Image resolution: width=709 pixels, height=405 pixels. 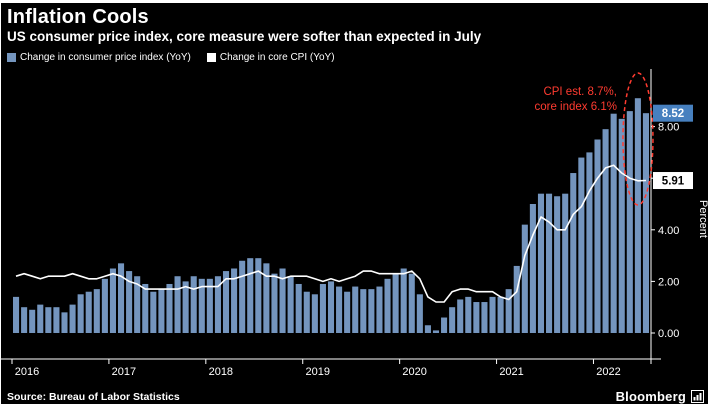 I want to click on core-cpi-value-badge, so click(x=673, y=181).